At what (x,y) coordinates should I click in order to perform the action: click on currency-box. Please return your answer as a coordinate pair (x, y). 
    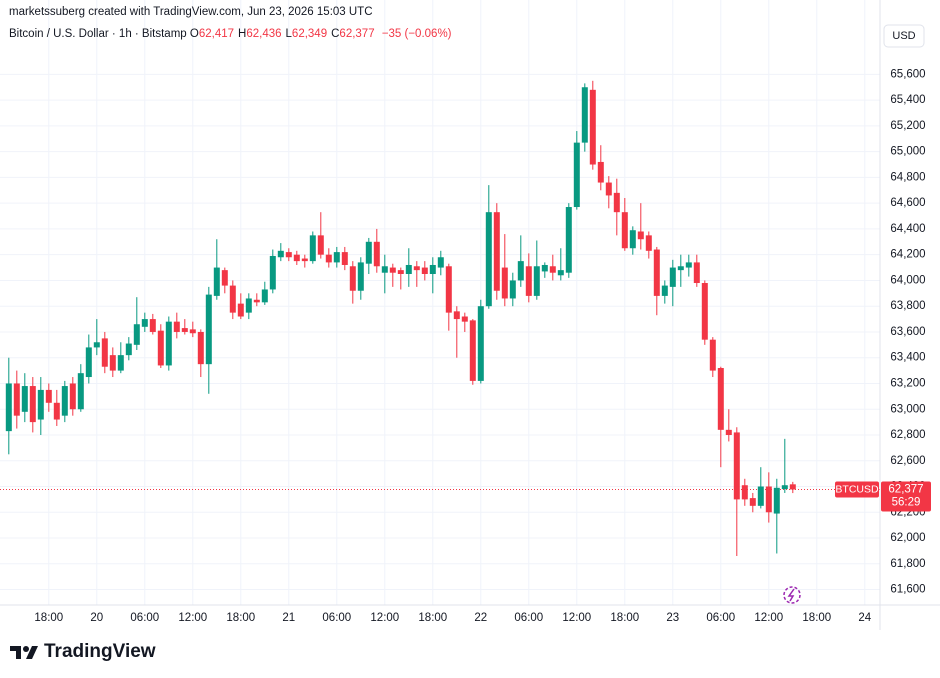
    Looking at the image, I should click on (904, 36).